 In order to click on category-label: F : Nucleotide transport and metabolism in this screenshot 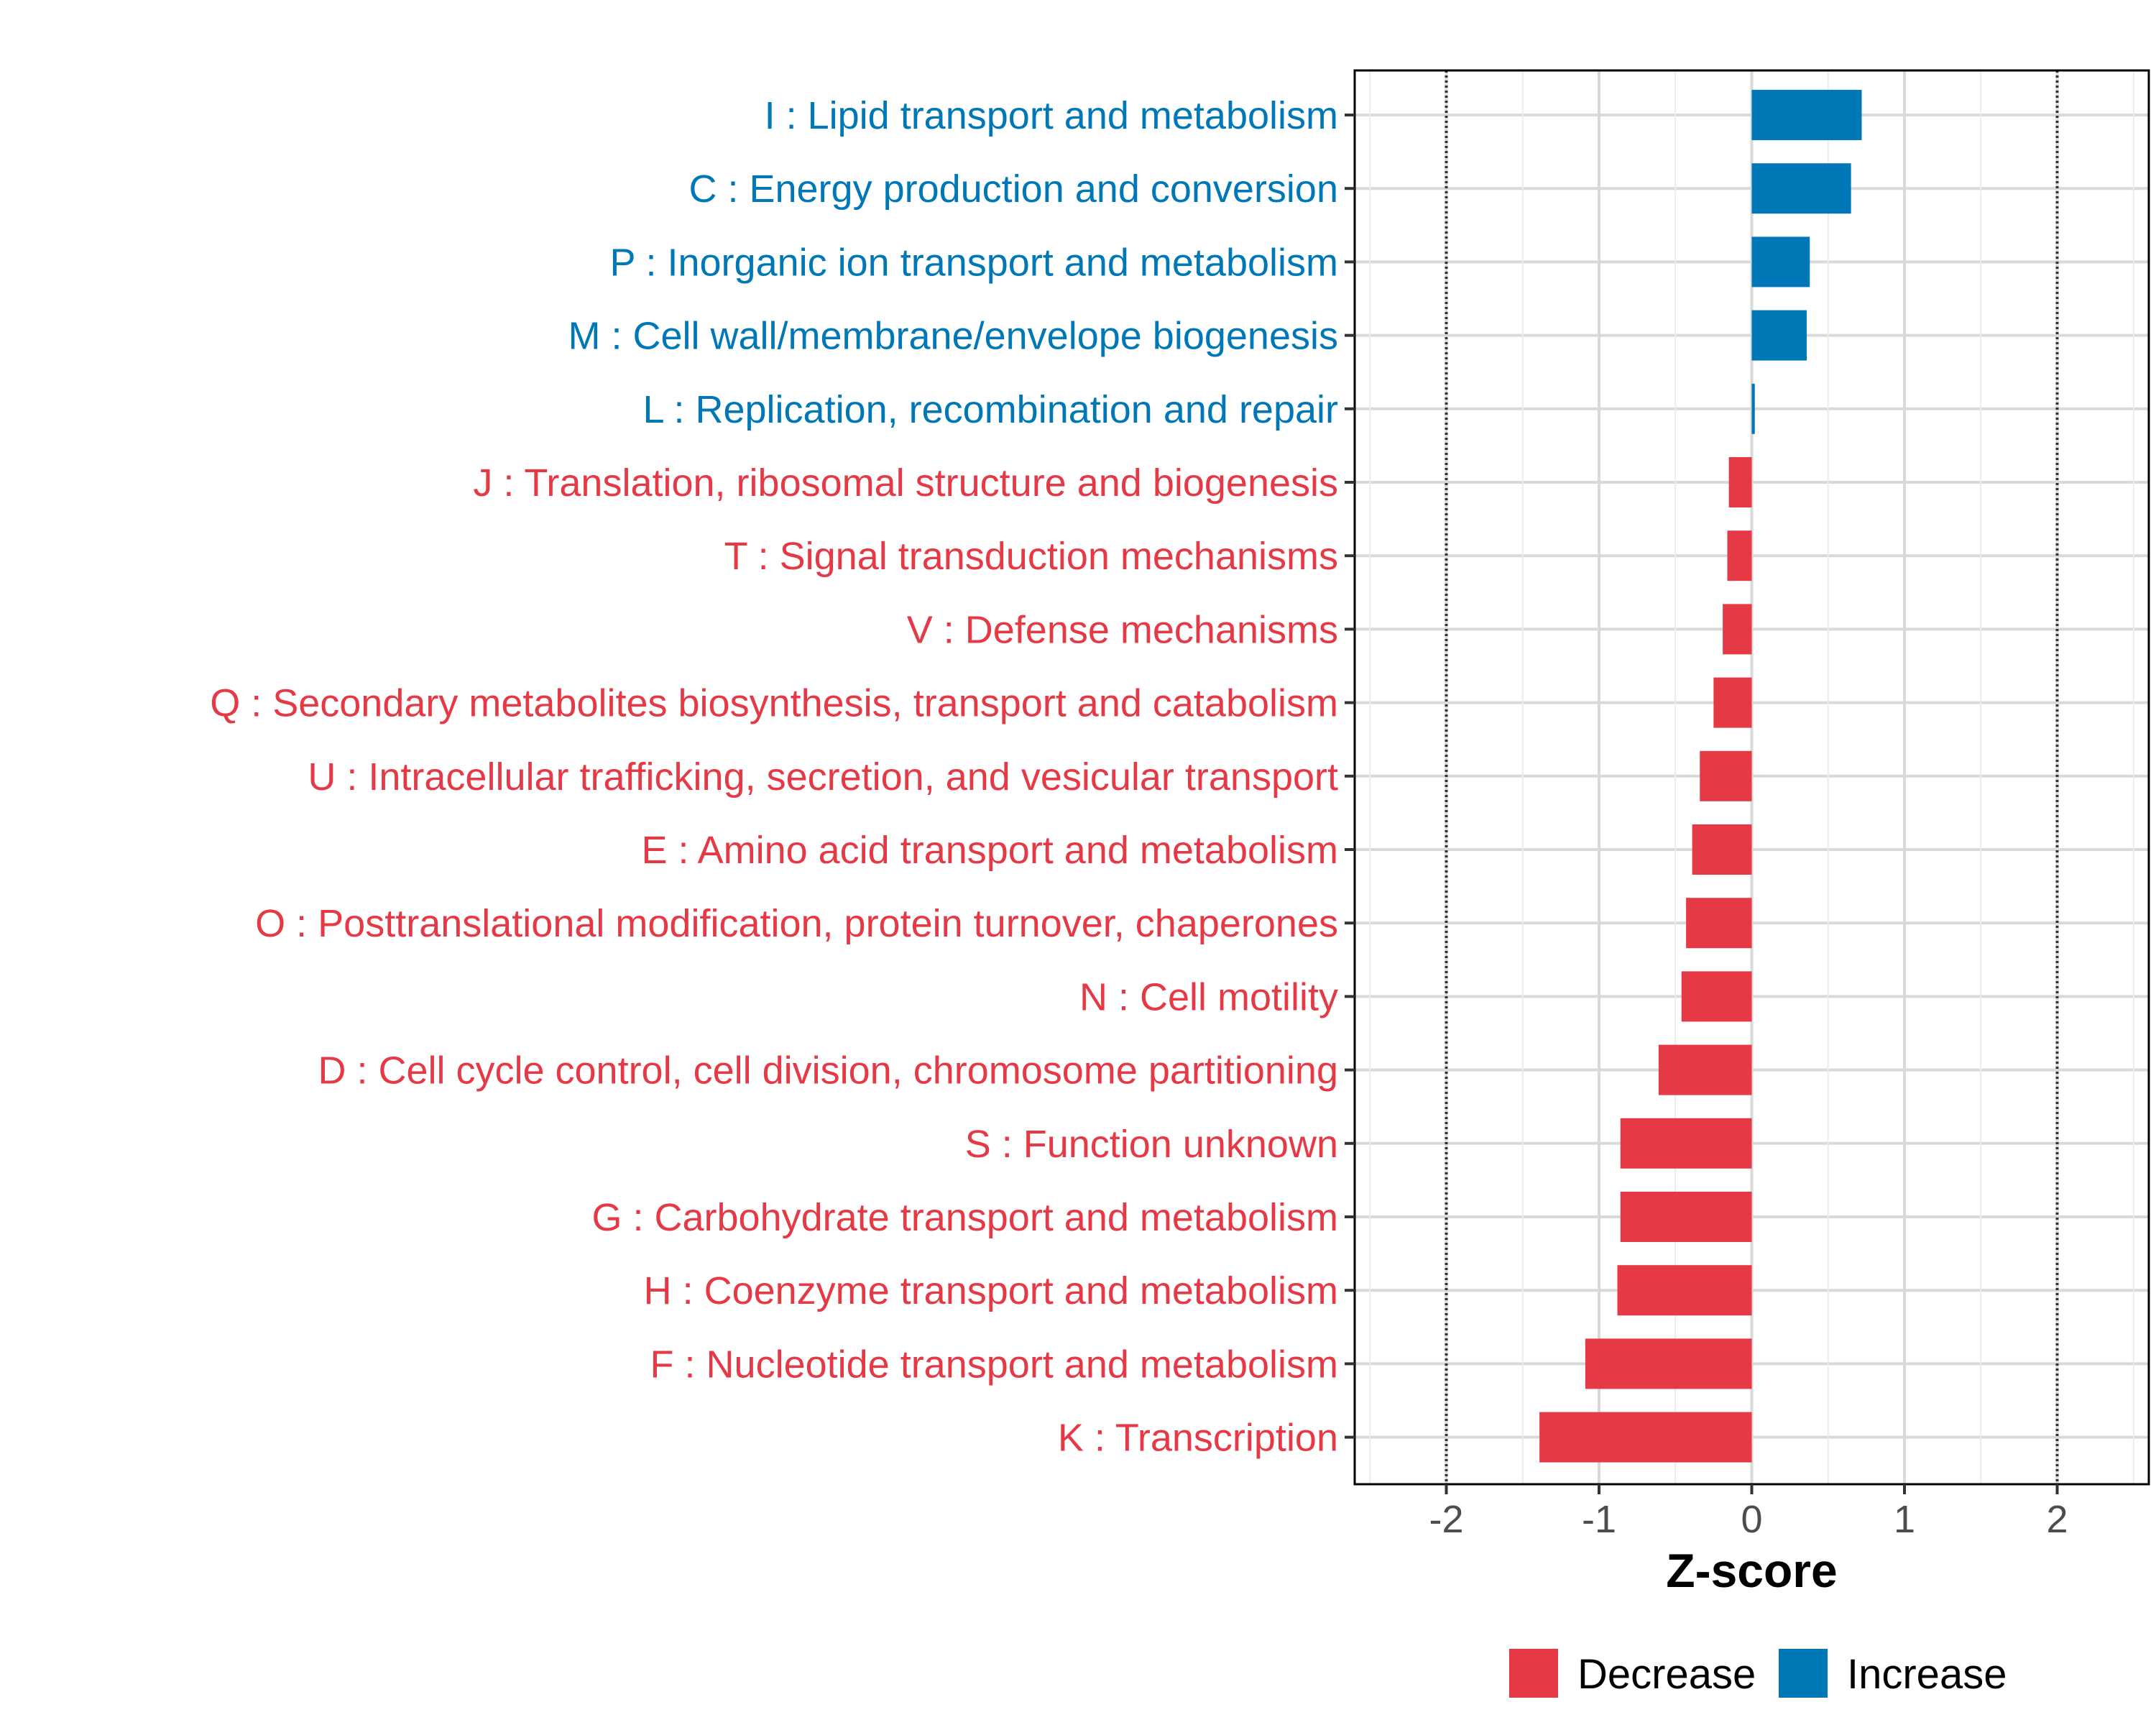, I will do `click(994, 1364)`.